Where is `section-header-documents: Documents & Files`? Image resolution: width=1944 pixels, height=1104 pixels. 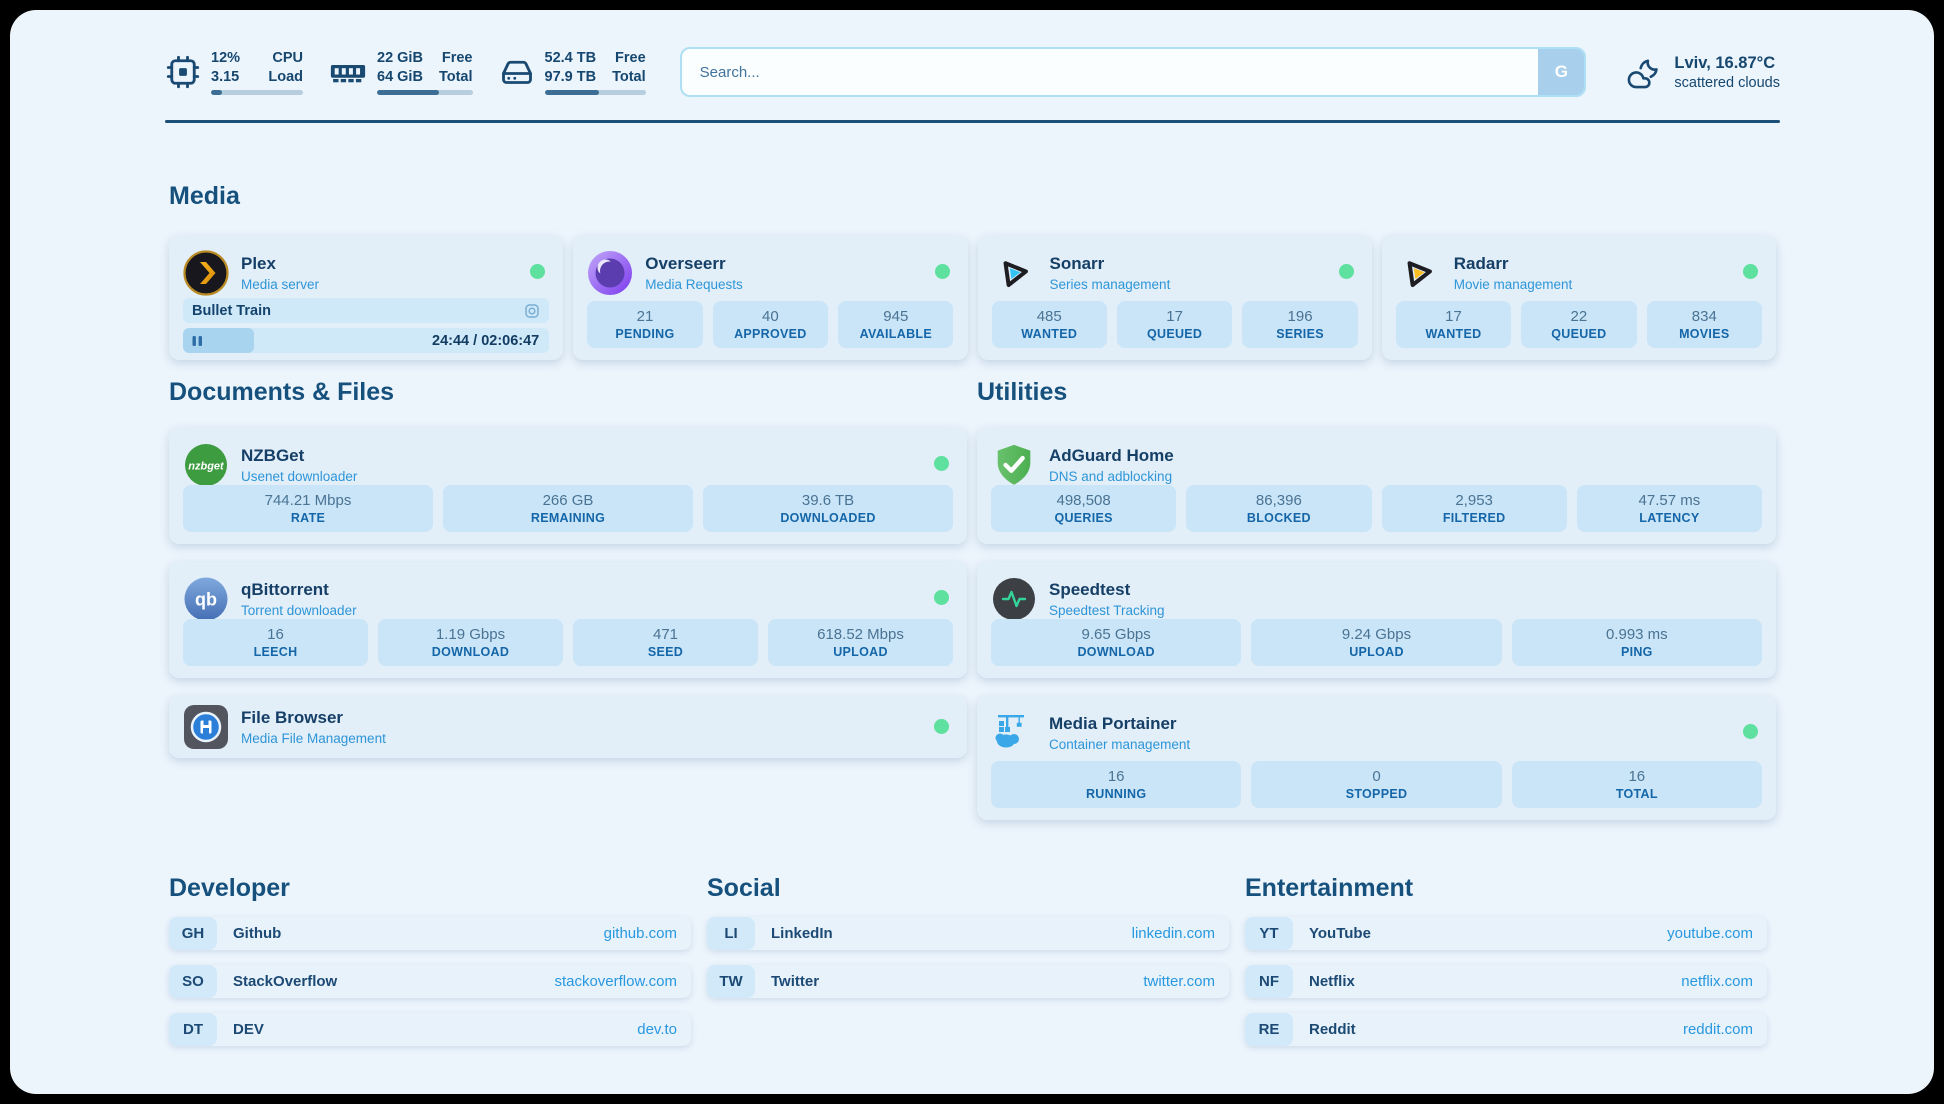 section-header-documents: Documents & Files is located at coordinates (282, 392).